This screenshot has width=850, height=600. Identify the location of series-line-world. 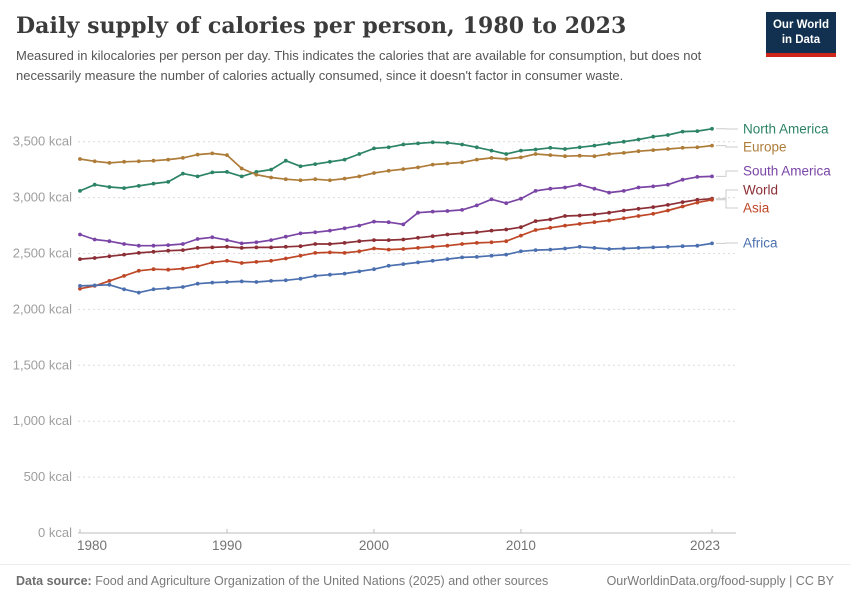
(396, 228).